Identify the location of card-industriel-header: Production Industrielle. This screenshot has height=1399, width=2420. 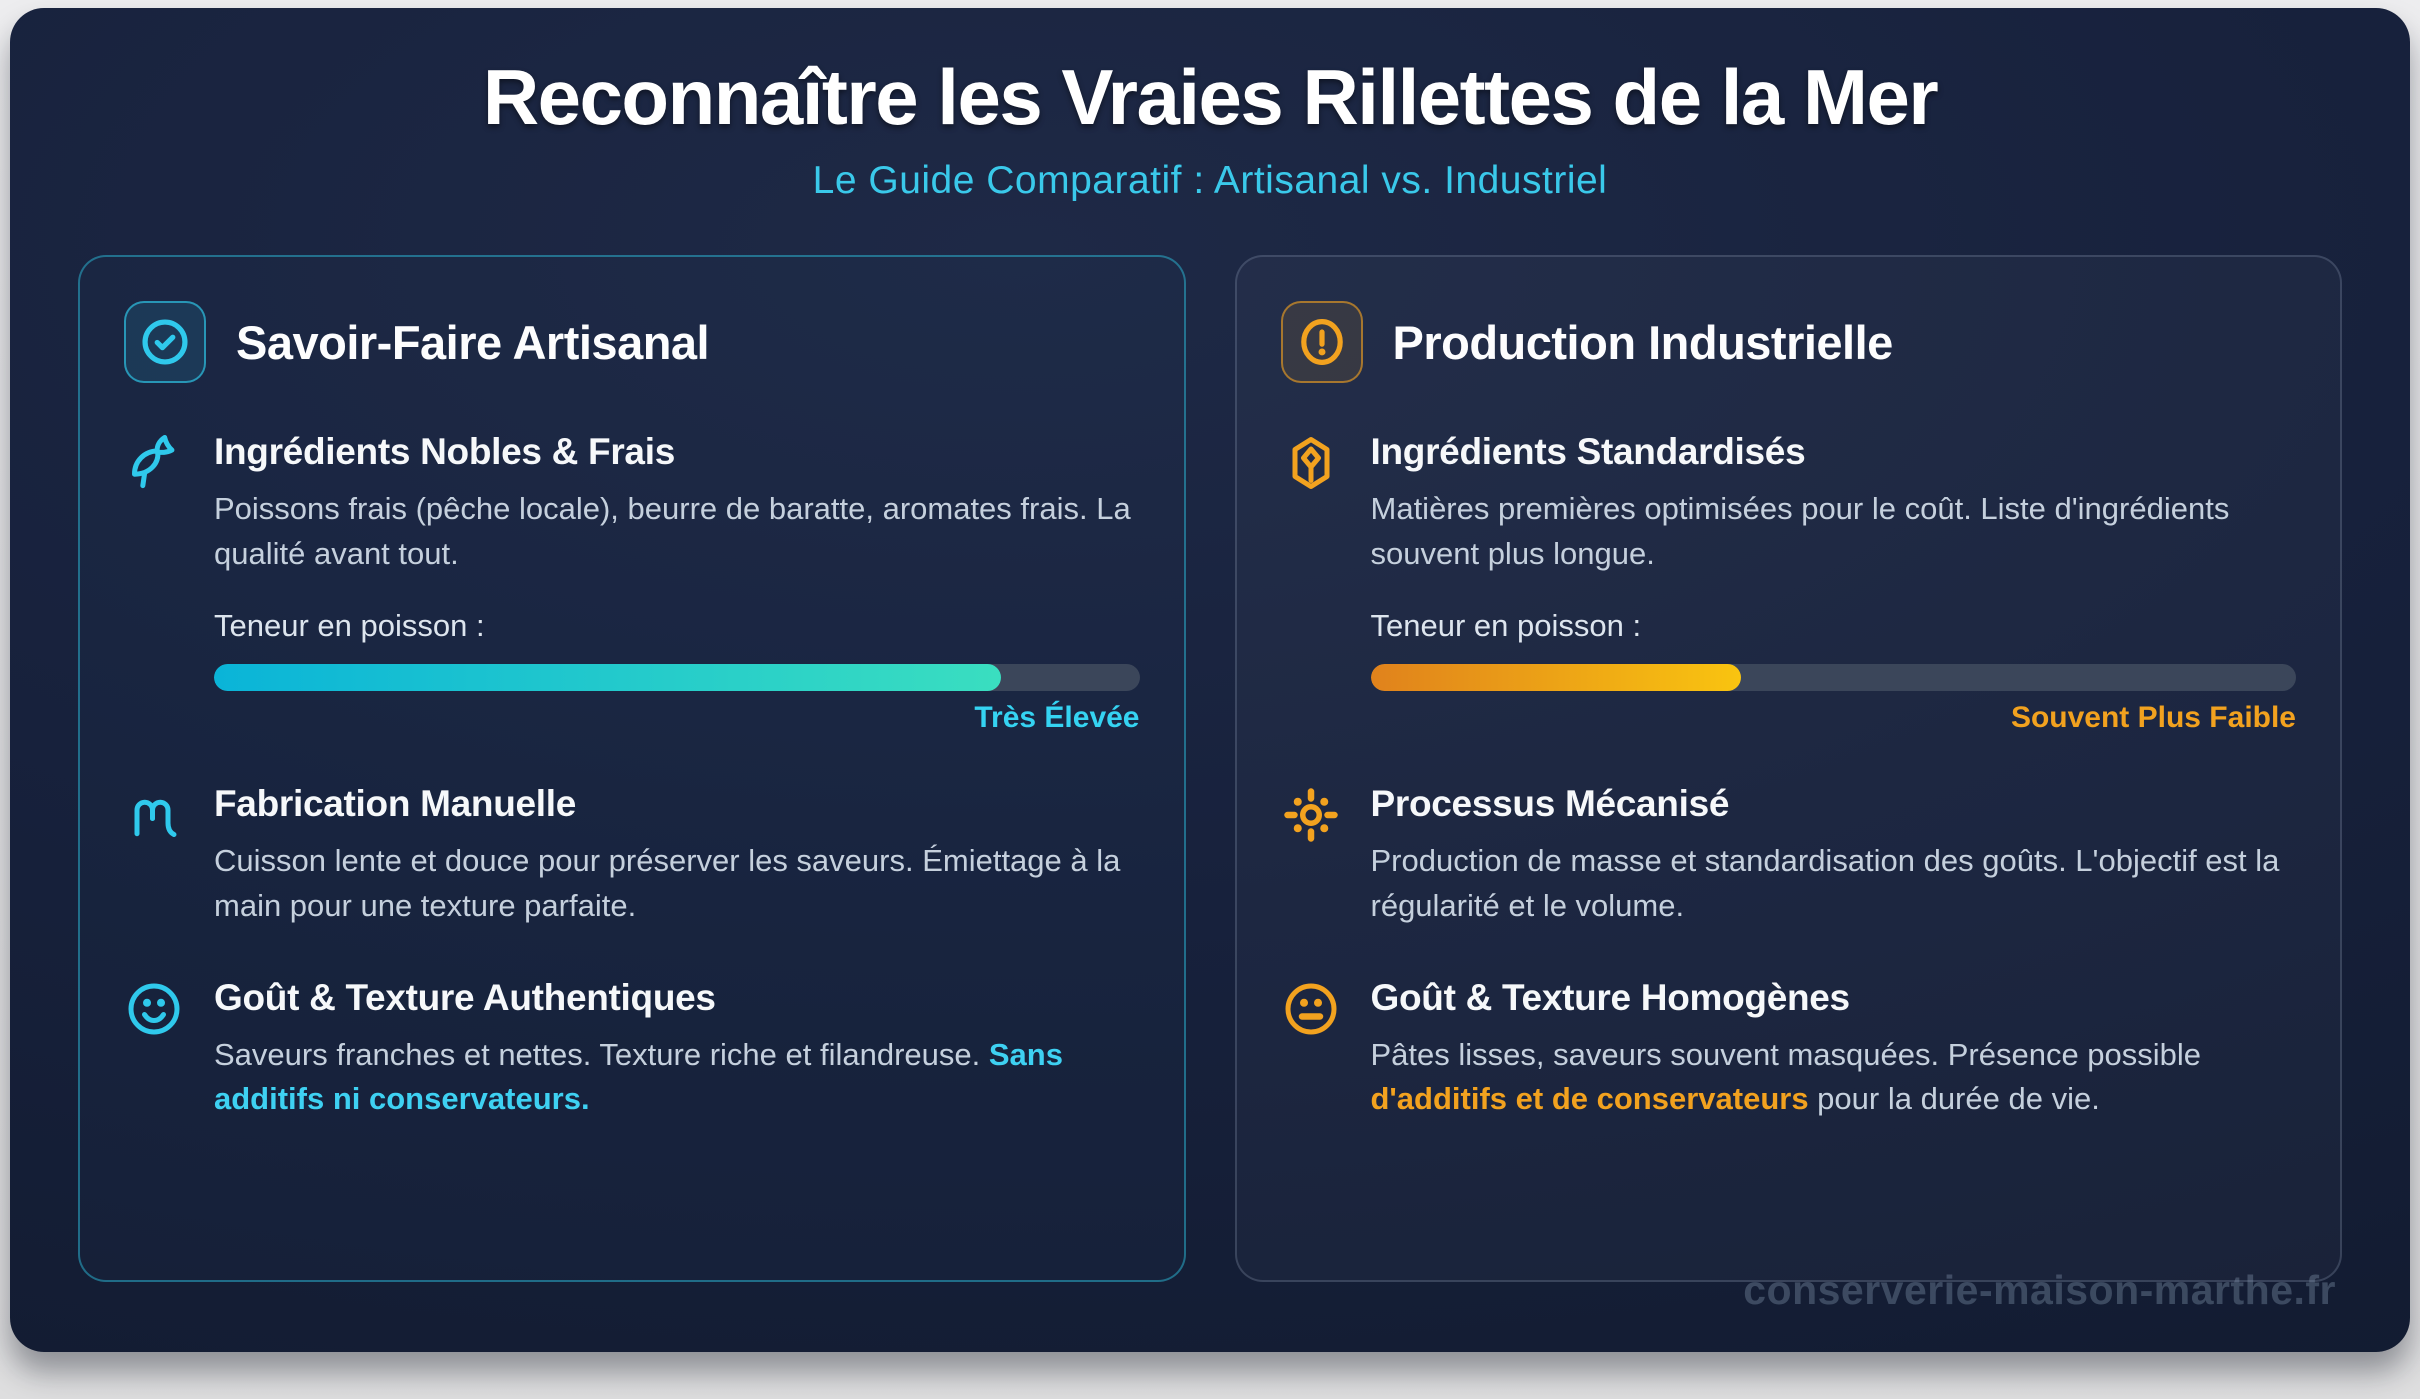
(1788, 342).